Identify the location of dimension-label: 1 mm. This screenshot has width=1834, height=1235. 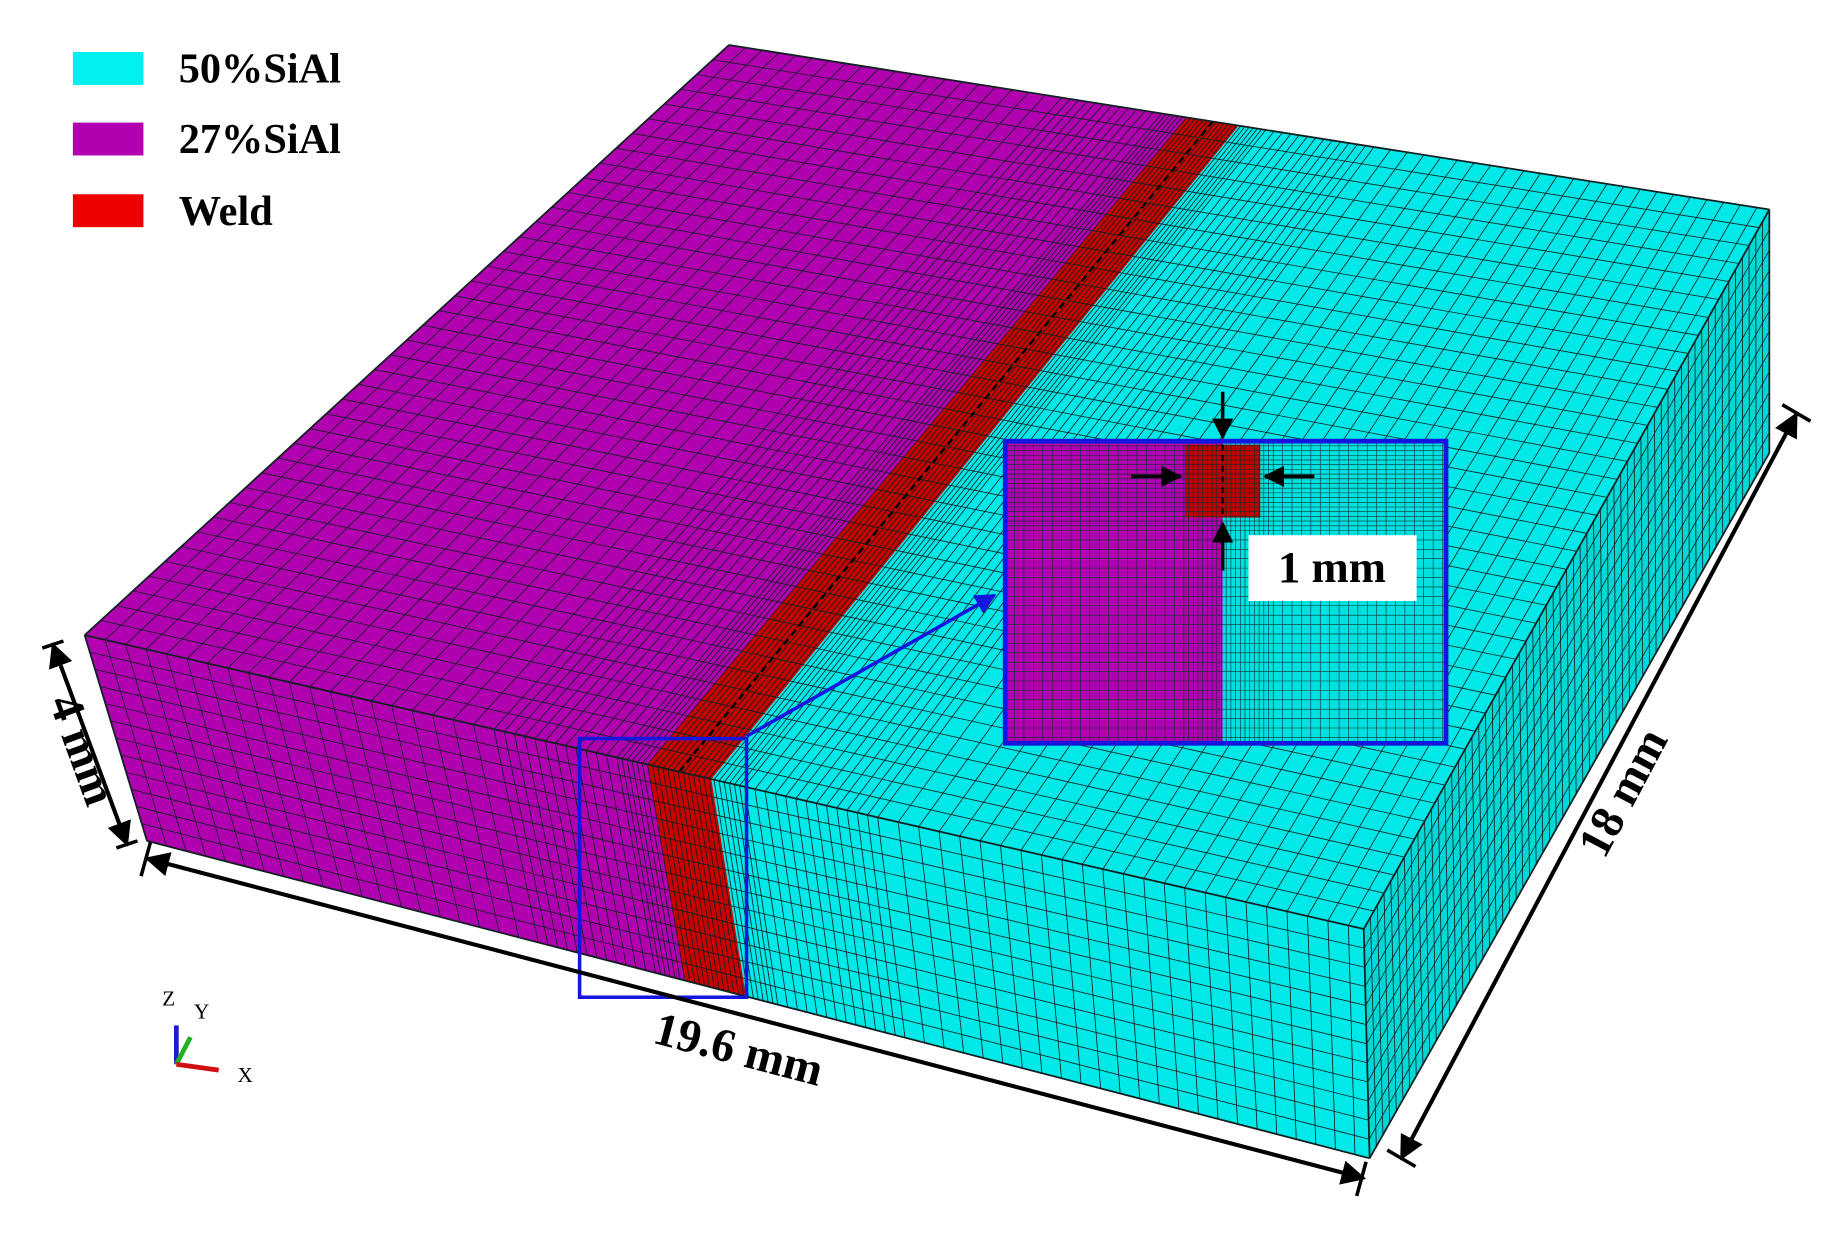
(1332, 567).